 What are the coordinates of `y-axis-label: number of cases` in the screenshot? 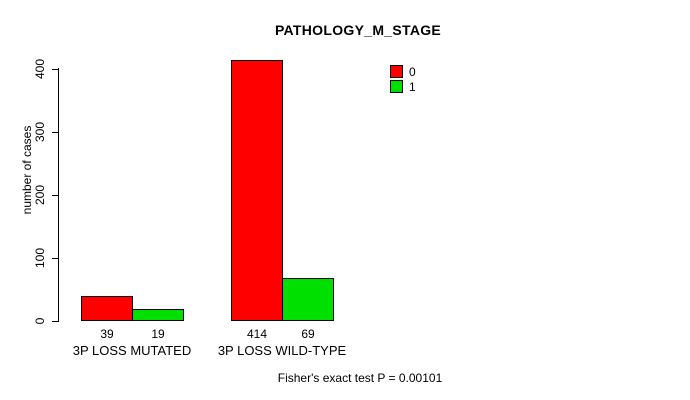 It's located at (27, 170).